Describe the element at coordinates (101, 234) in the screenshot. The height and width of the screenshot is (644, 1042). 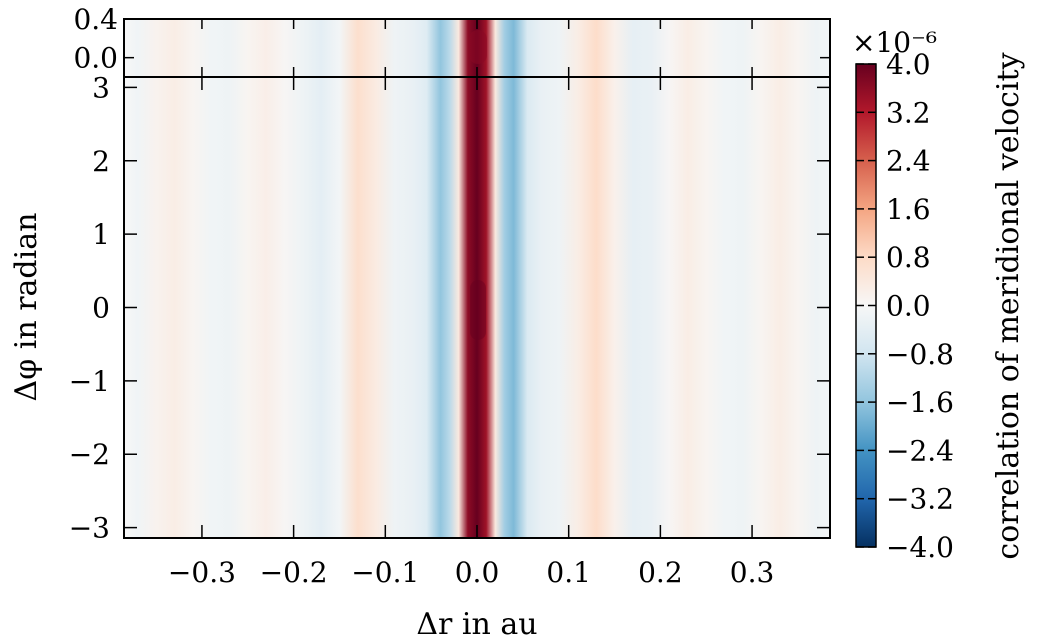
I see `y-tick-label: 1` at that location.